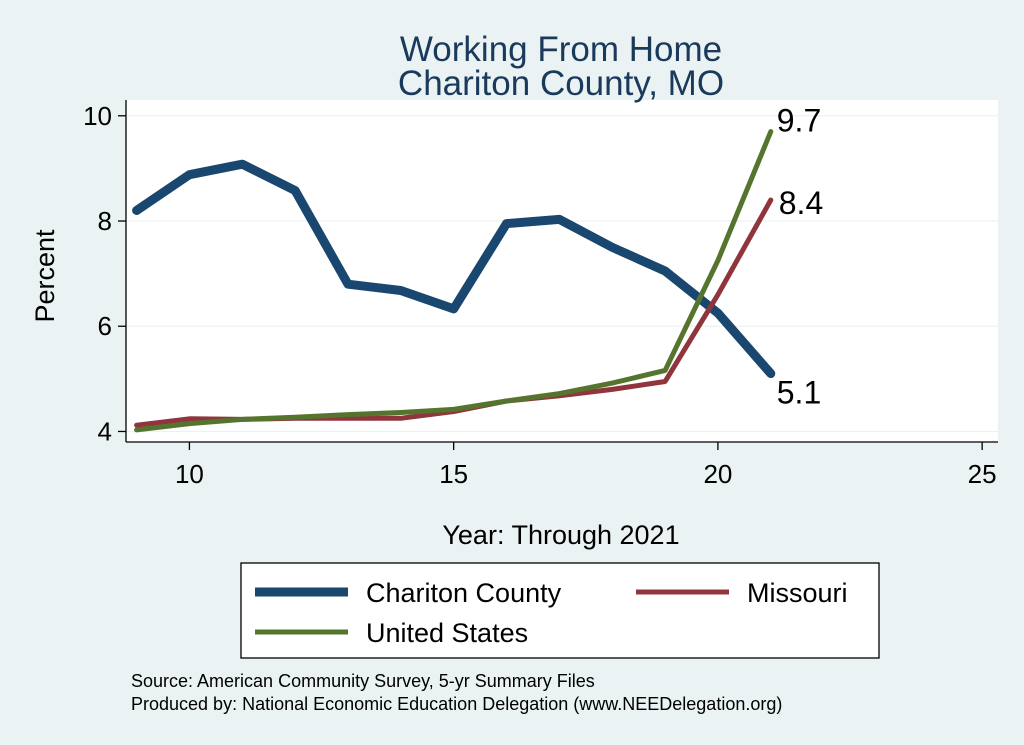 This screenshot has height=745, width=1024. I want to click on y-axis-title: Percent, so click(45, 276).